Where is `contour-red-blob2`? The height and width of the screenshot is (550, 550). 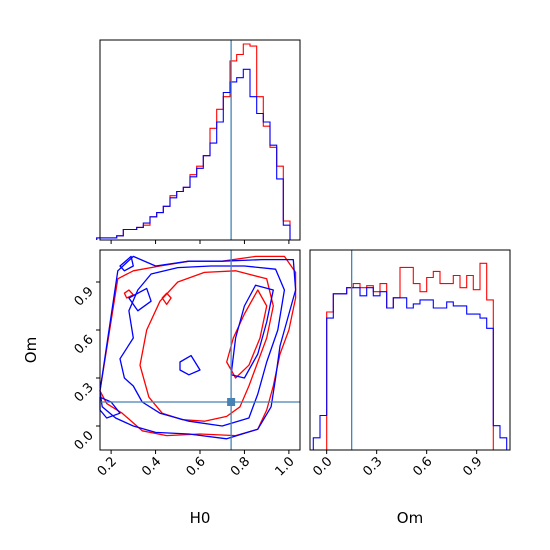 contour-red-blob2 is located at coordinates (128, 294).